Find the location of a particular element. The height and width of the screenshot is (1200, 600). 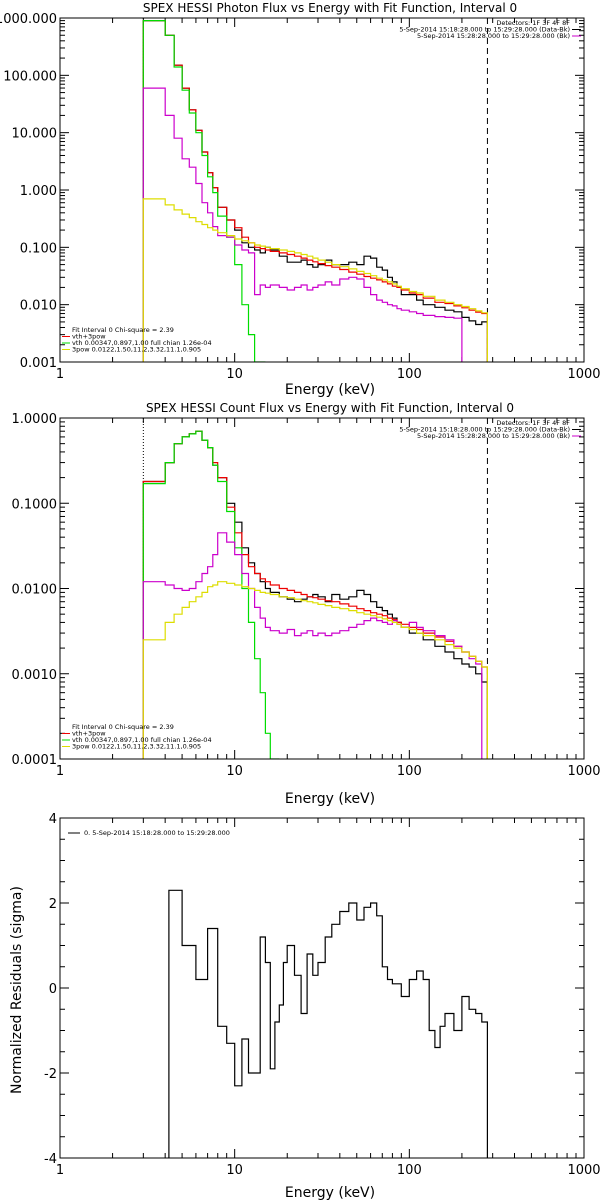

y-tick-label: 10.000 is located at coordinates (35, 134).